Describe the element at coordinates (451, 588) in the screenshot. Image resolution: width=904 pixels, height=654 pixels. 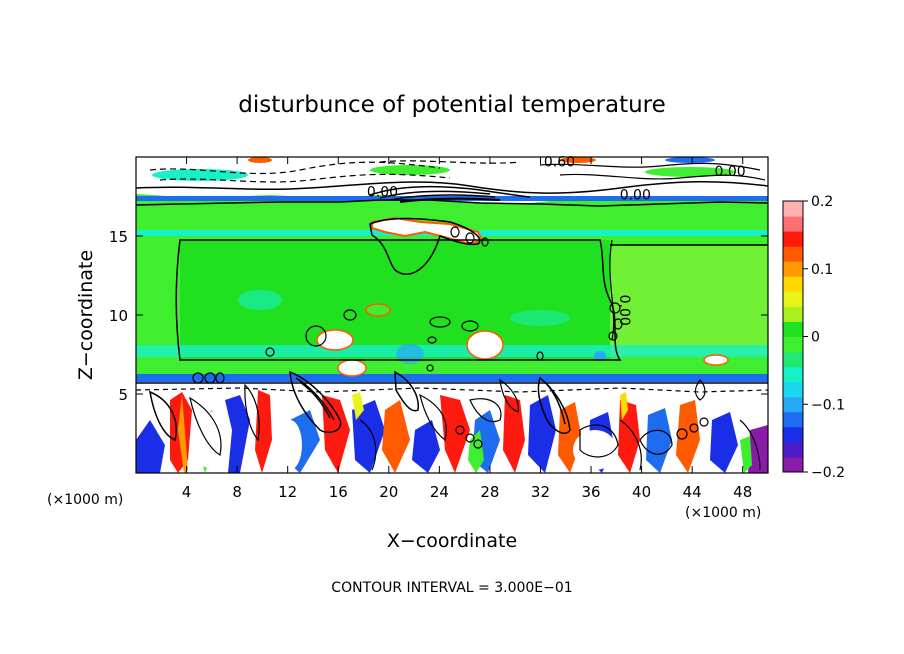
I see `contour-interval-text: CONTOUR INTERVAL = 3.000E−01` at that location.